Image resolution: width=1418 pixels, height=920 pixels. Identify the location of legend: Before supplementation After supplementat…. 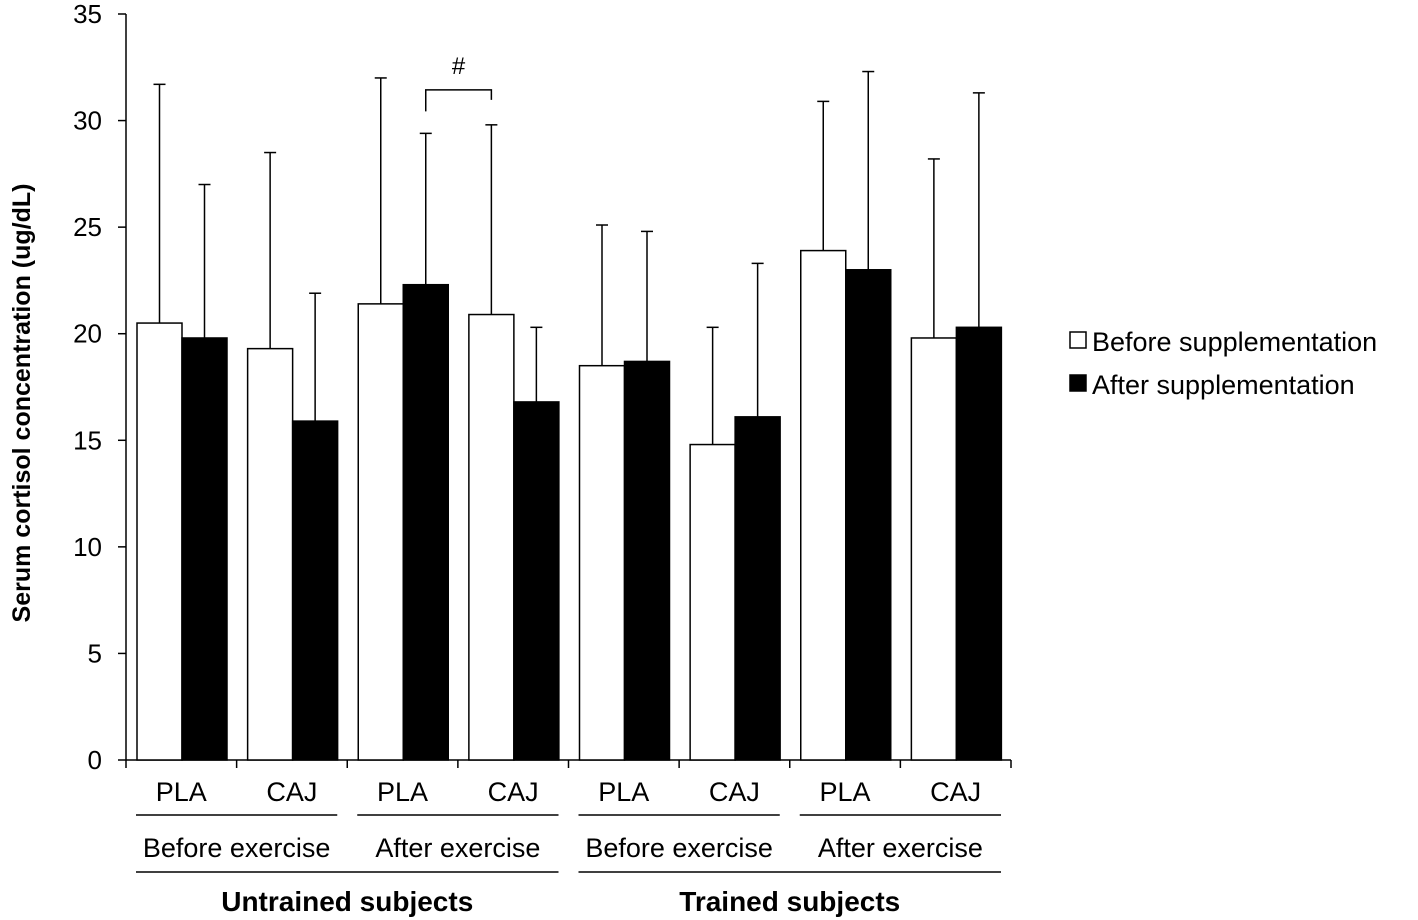
(1223, 363).